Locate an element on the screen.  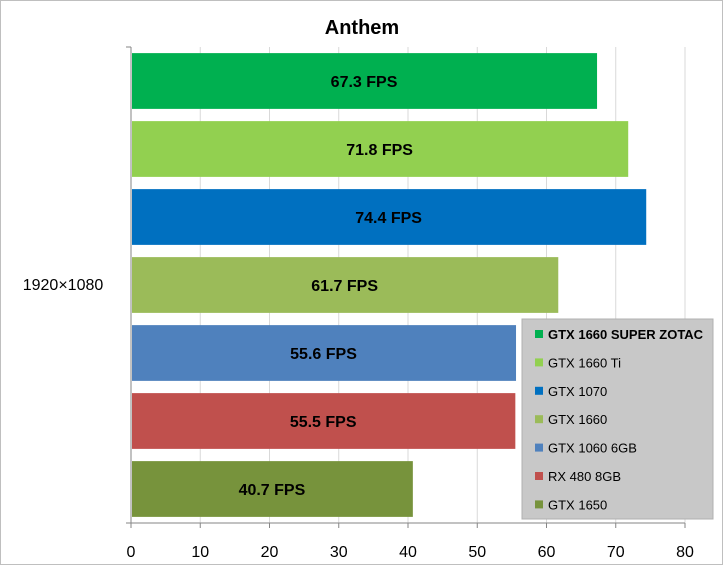
bar-data-label: 71.8 FPS is located at coordinates (379, 150).